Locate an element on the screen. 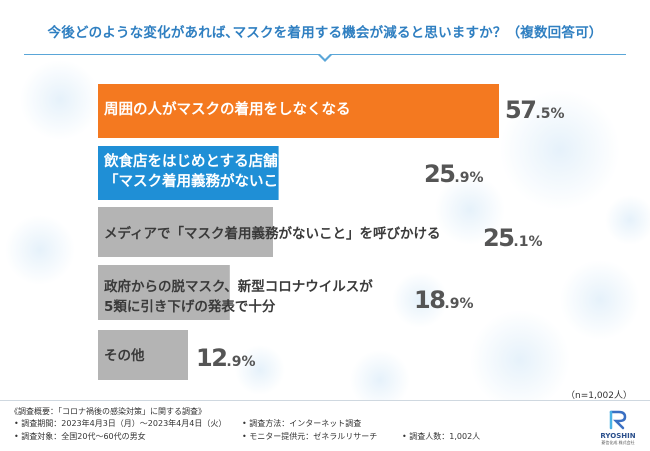  bar-label-4: その他 is located at coordinates (124, 356).